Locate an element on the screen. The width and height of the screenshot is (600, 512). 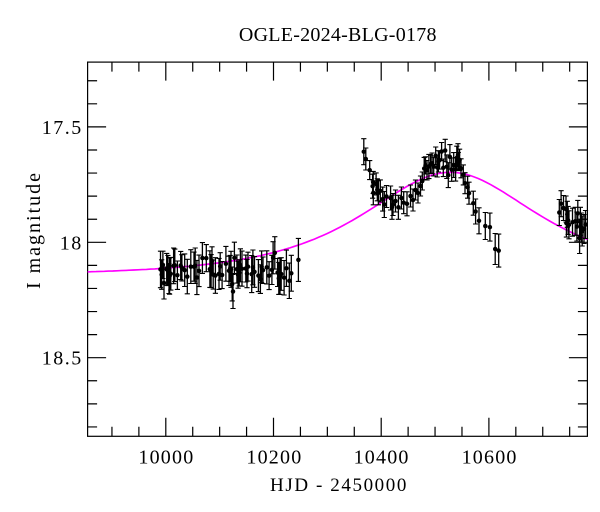
svg-text: I magnitude is located at coordinates (34, 230).